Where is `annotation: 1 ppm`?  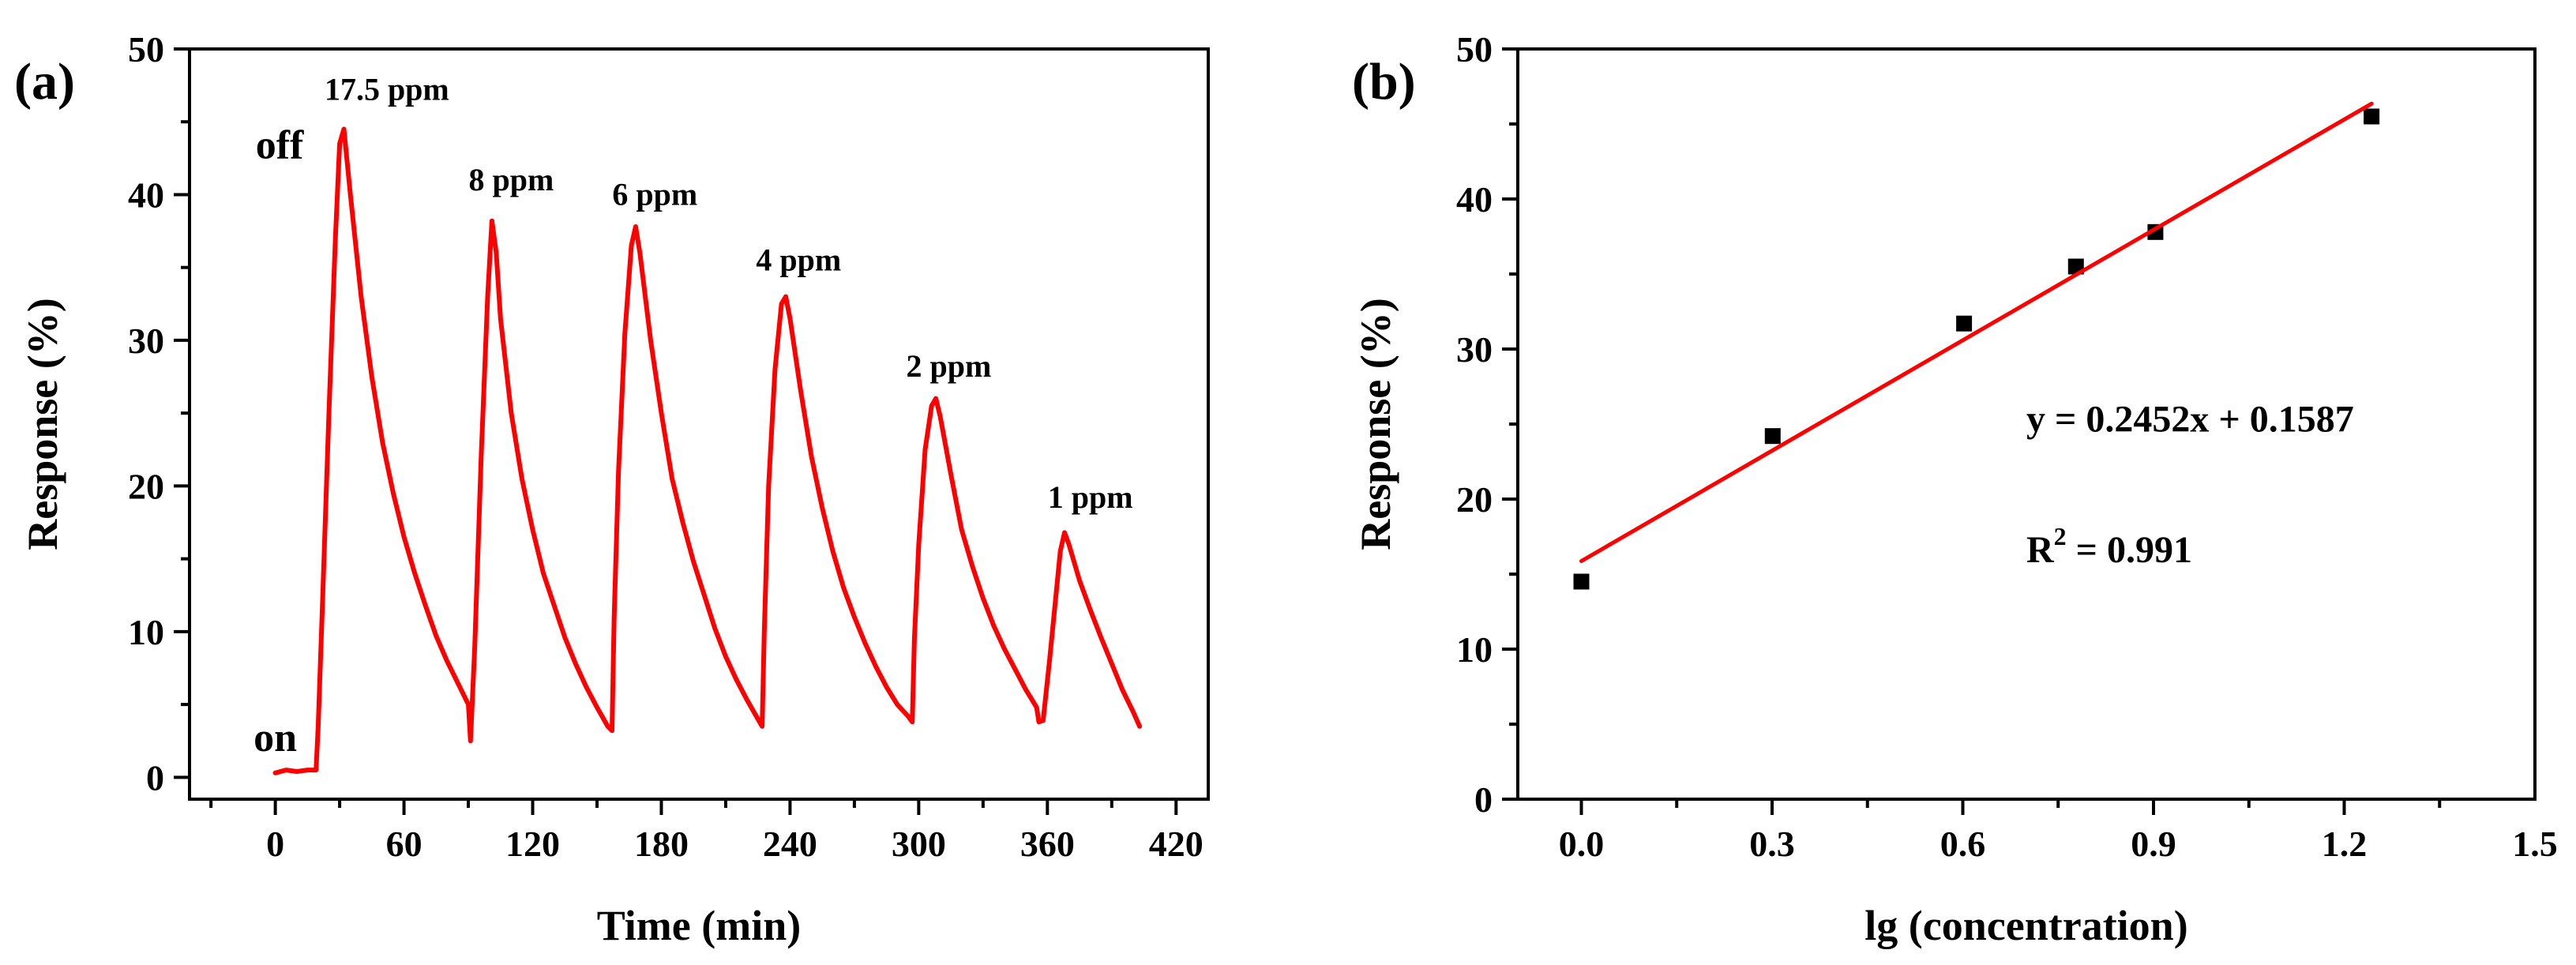 annotation: 1 ppm is located at coordinates (1090, 497).